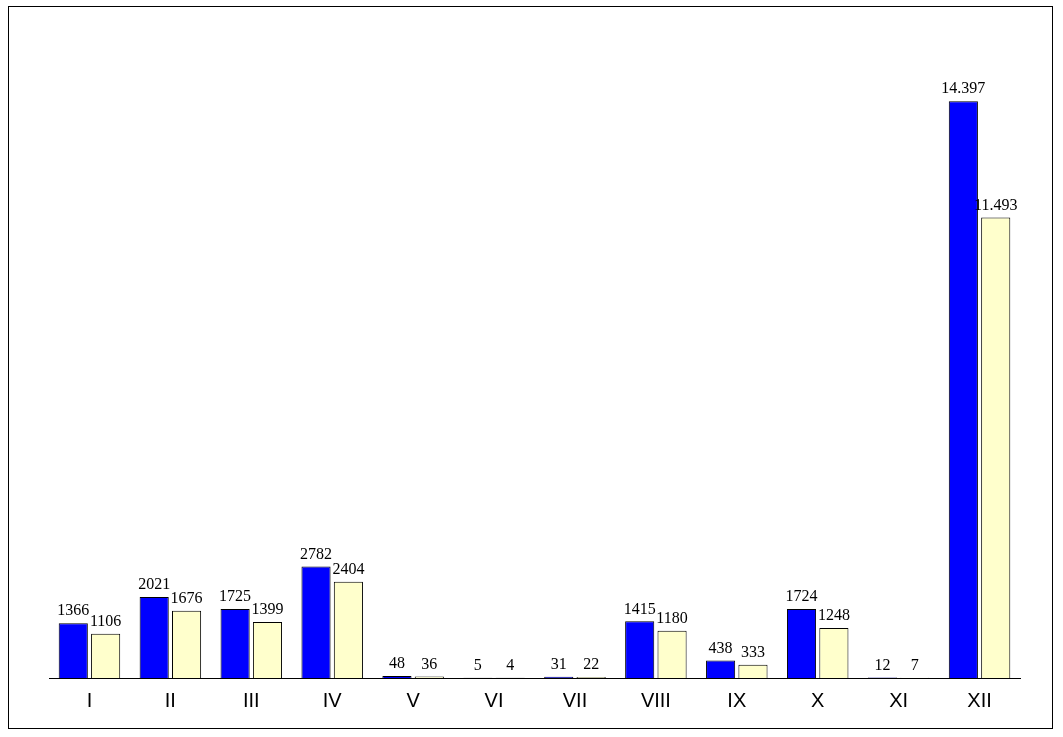  Describe the element at coordinates (267, 609) in the screenshot. I see `data-label: 1399` at that location.